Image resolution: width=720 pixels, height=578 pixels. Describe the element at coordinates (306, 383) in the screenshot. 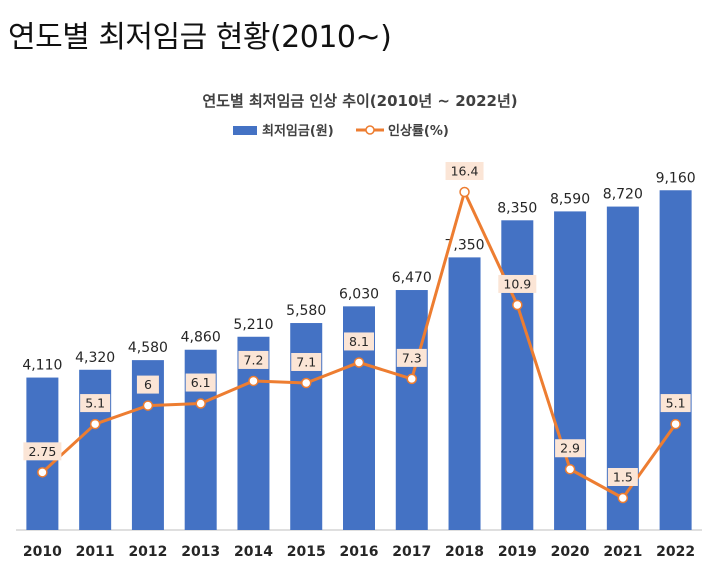

I see `rate-point-2015` at that location.